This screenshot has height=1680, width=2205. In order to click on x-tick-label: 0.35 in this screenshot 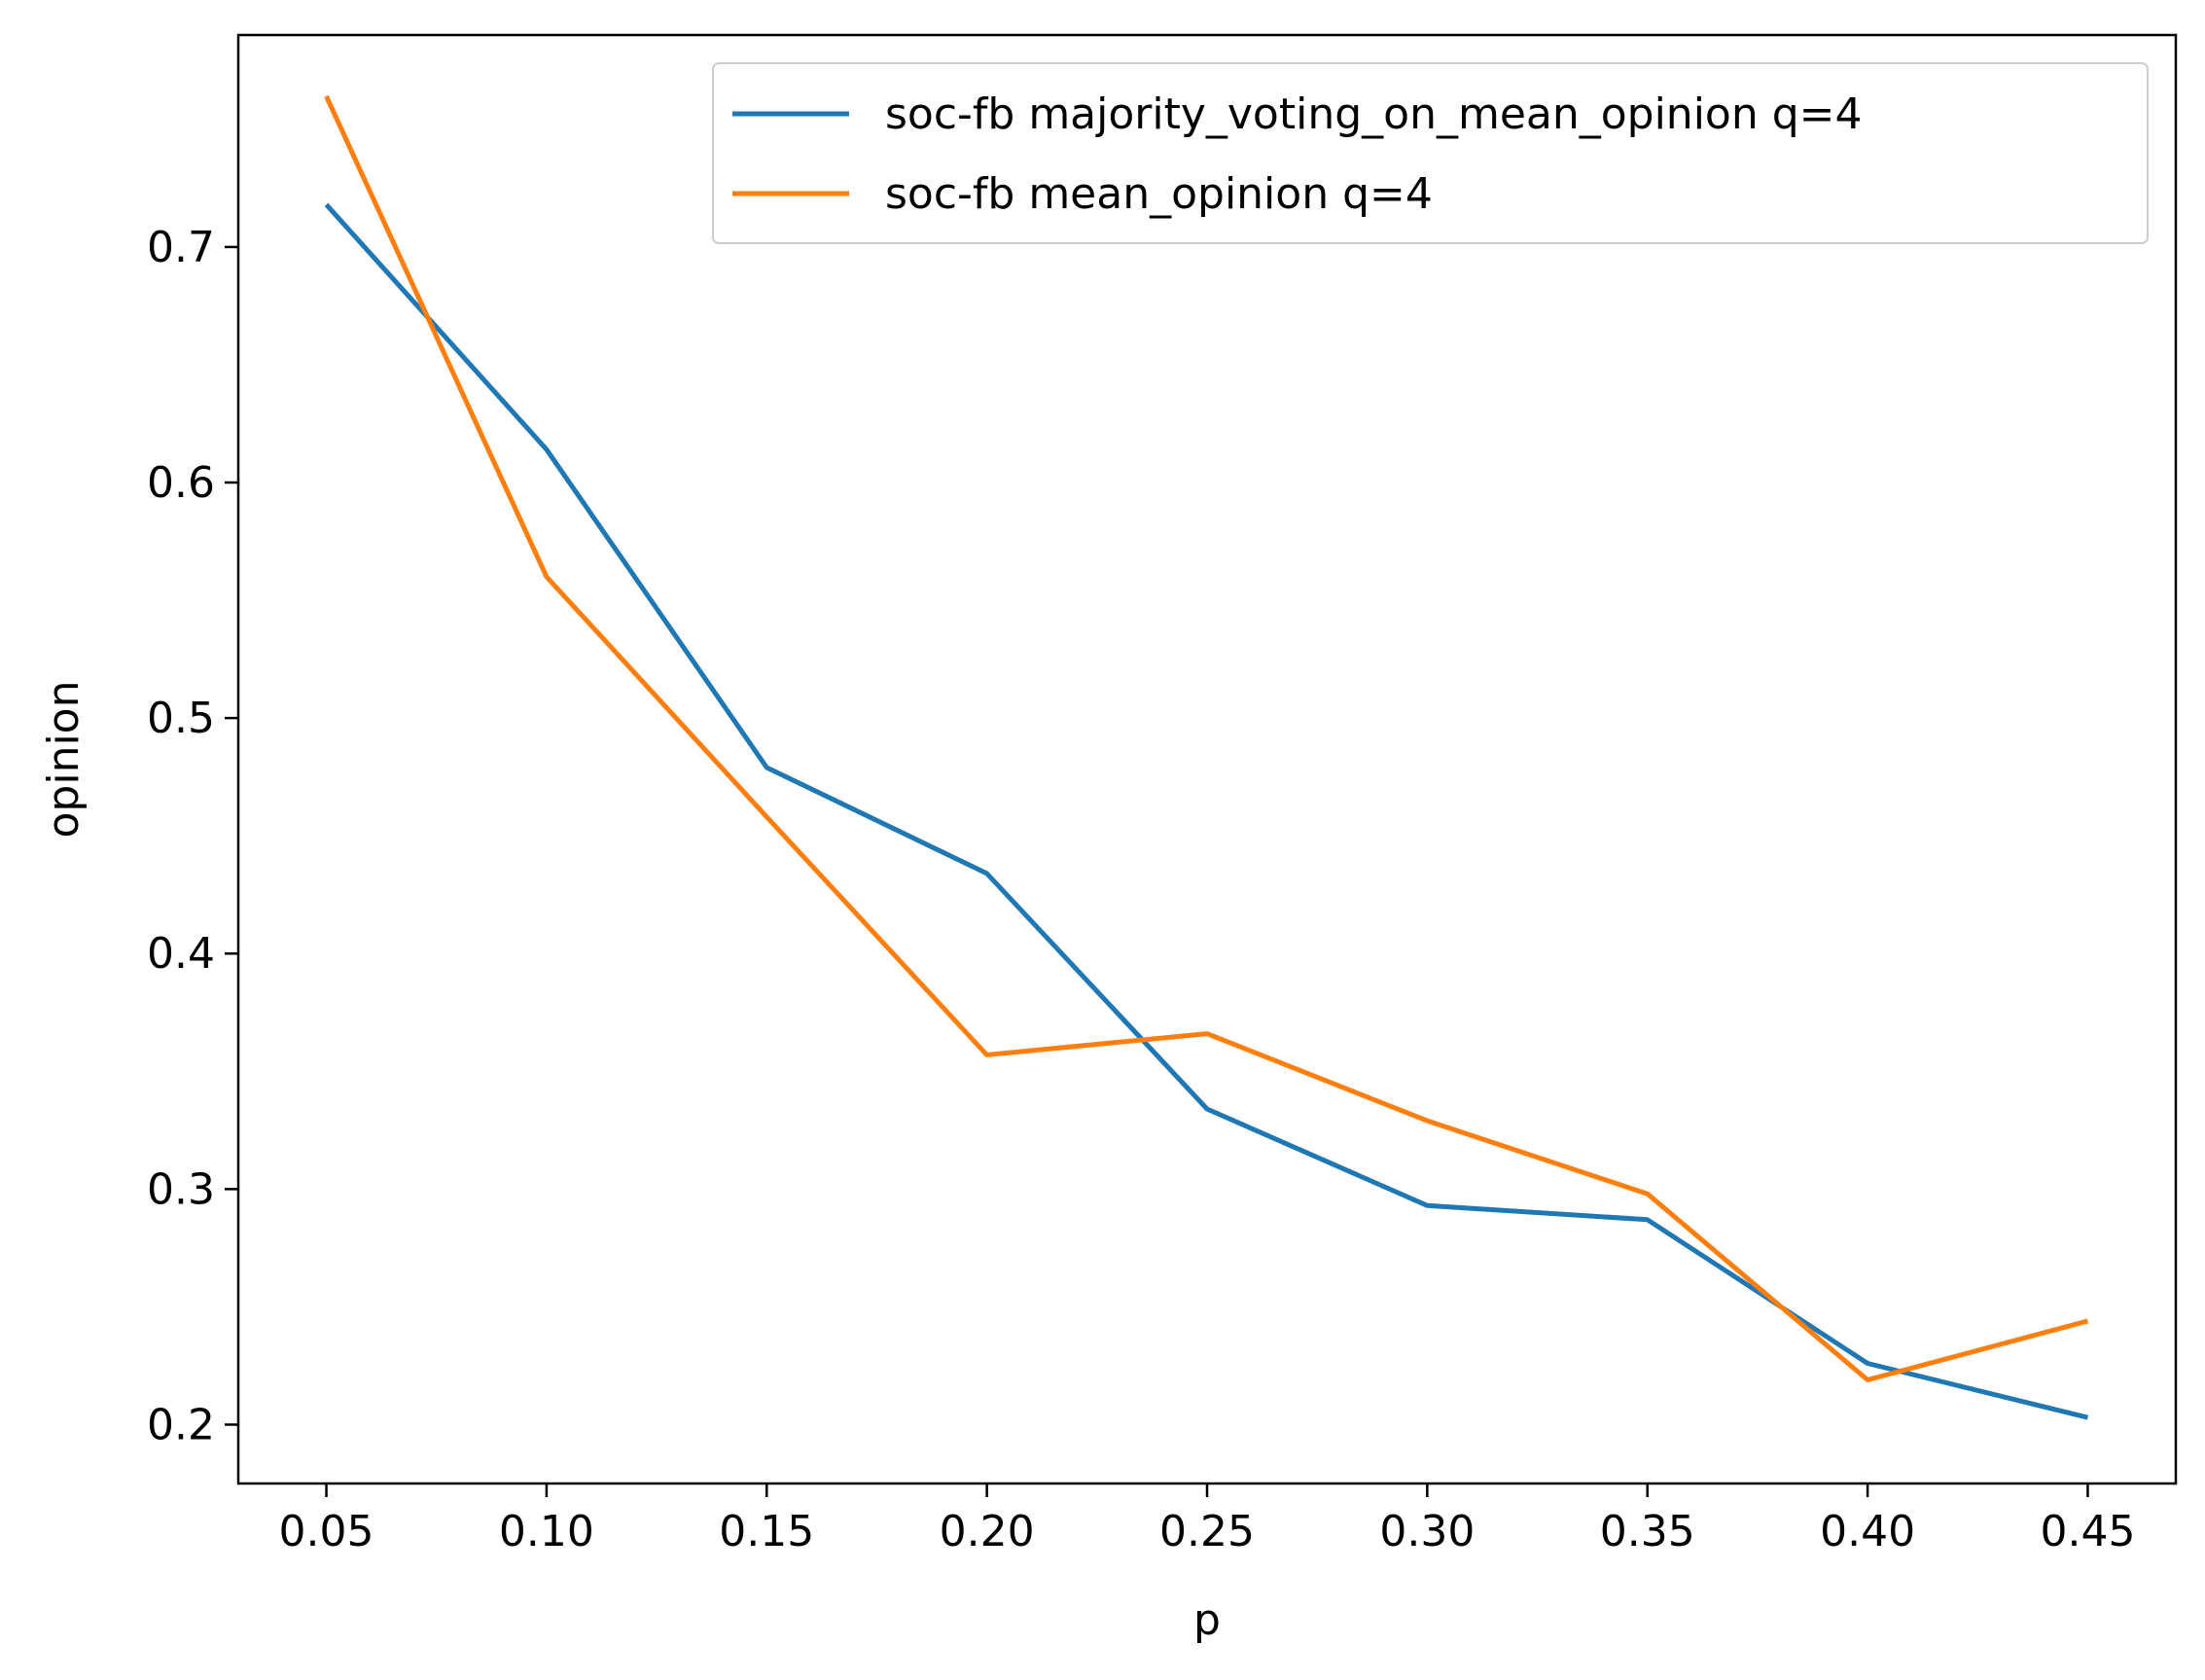, I will do `click(1647, 1531)`.